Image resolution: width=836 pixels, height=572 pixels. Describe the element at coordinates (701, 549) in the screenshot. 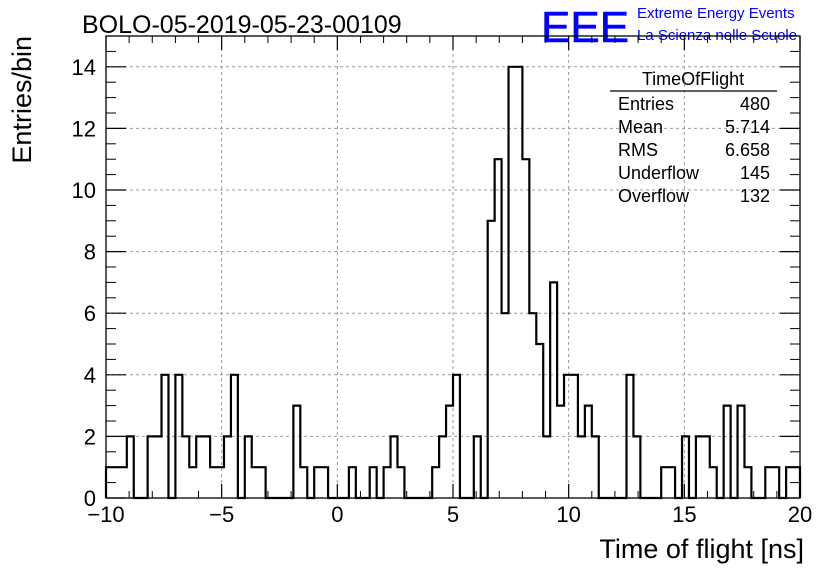

I see `x-axis-label: Time of flight [ns]` at that location.